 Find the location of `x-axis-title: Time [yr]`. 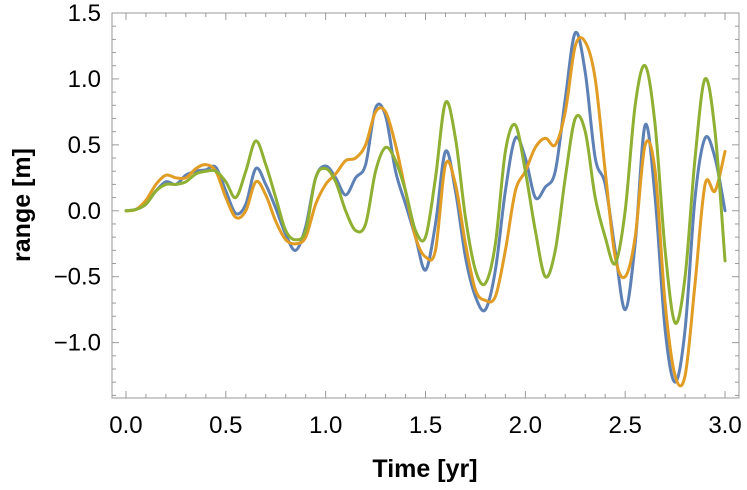

x-axis-title: Time [yr] is located at coordinates (424, 469).